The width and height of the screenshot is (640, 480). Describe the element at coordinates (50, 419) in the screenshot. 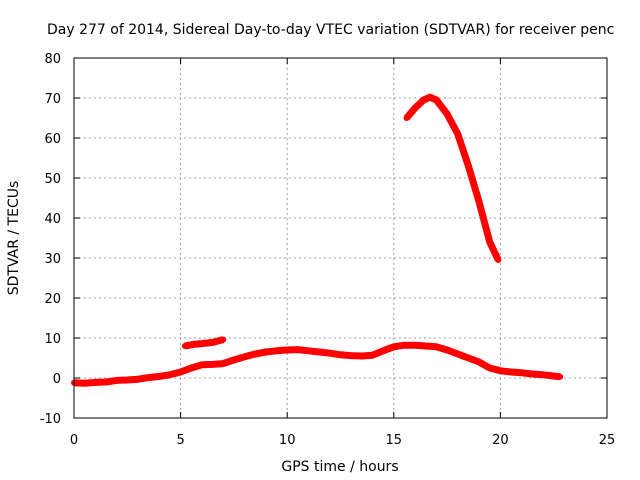

I see `y-tick-label: -10` at that location.